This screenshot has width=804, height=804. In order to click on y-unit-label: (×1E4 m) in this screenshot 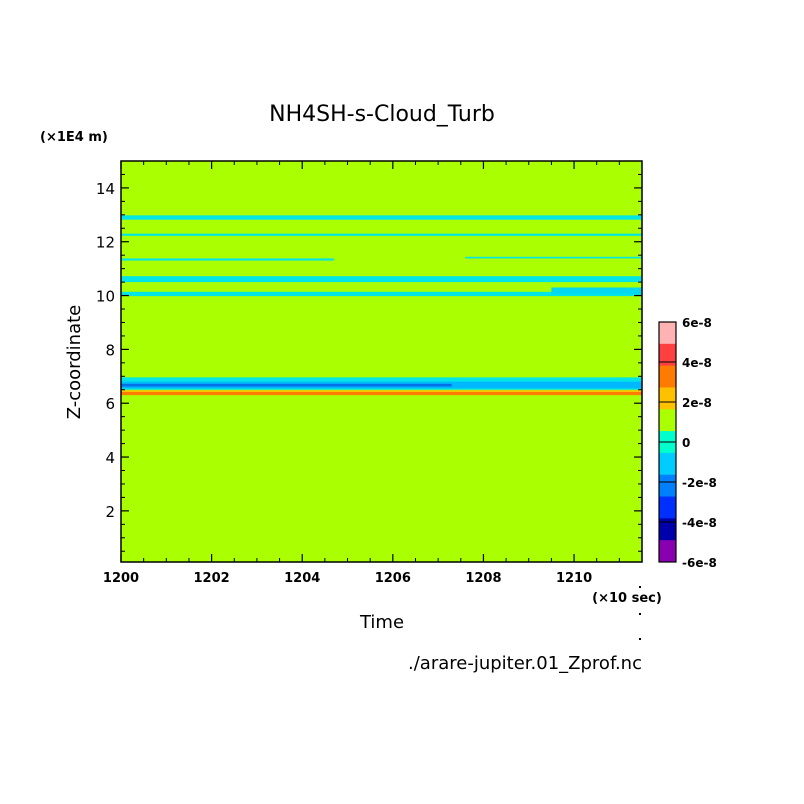, I will do `click(74, 137)`.